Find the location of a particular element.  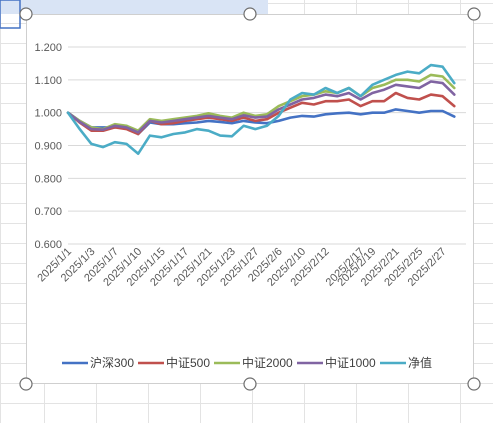

y-tick-label: 0.900 is located at coordinates (48, 147).